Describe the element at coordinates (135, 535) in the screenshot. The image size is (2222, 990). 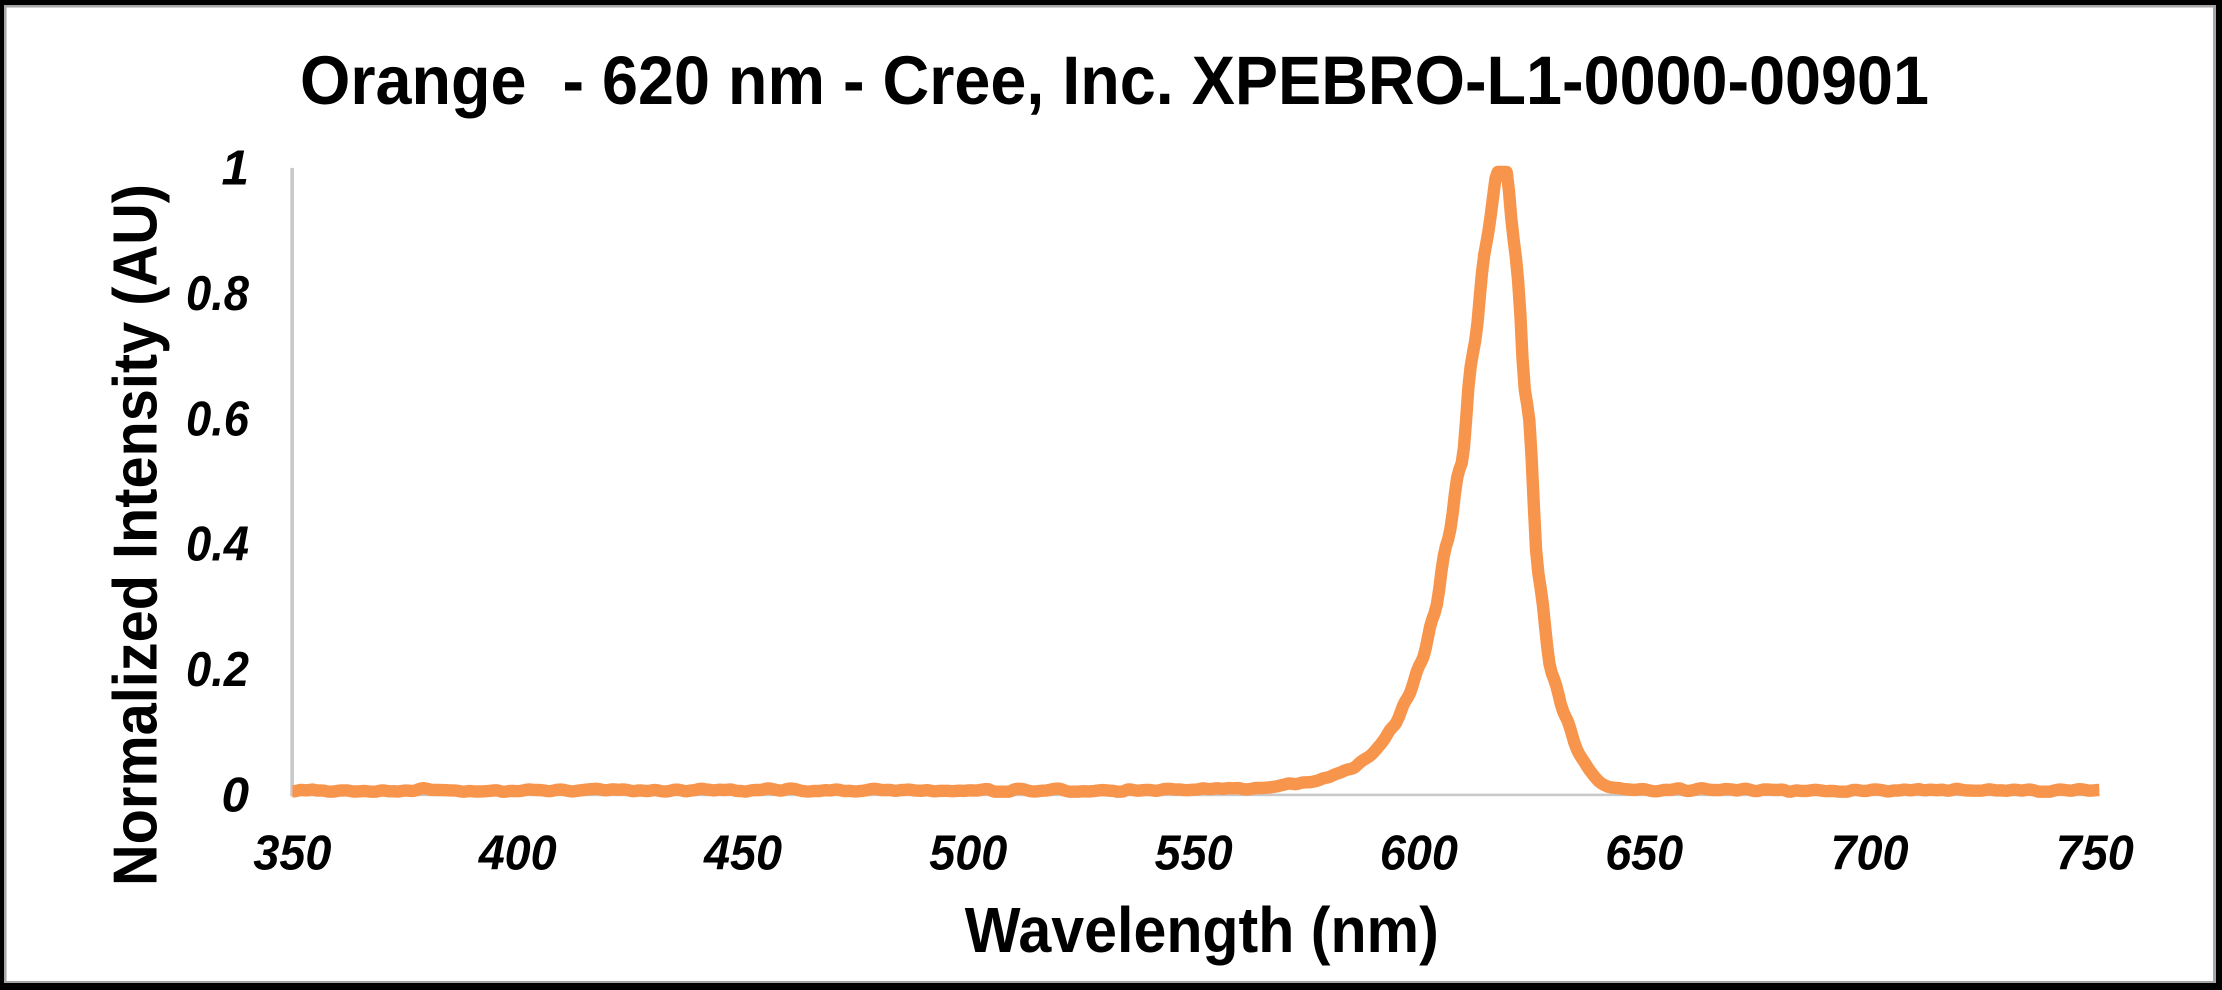
I see `svg-text: Normalized Intensity (AU)` at that location.